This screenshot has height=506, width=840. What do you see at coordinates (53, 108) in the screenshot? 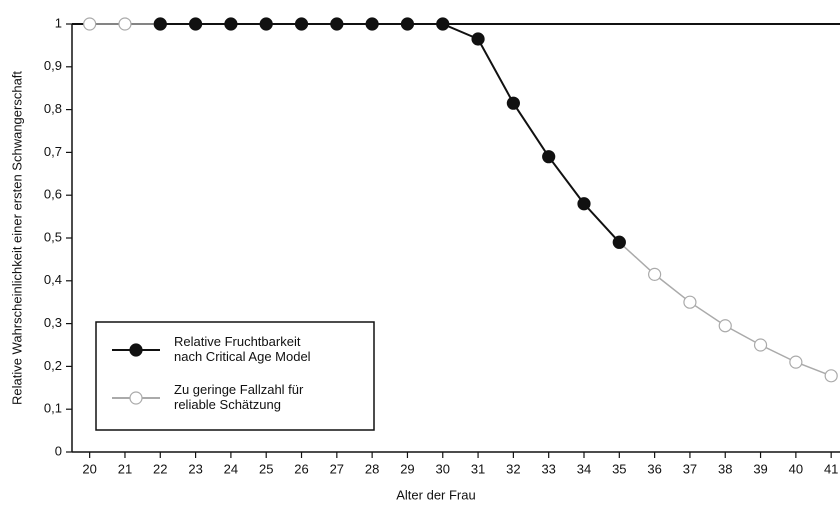
I see `y-tick-label: 0,8` at bounding box center [53, 108].